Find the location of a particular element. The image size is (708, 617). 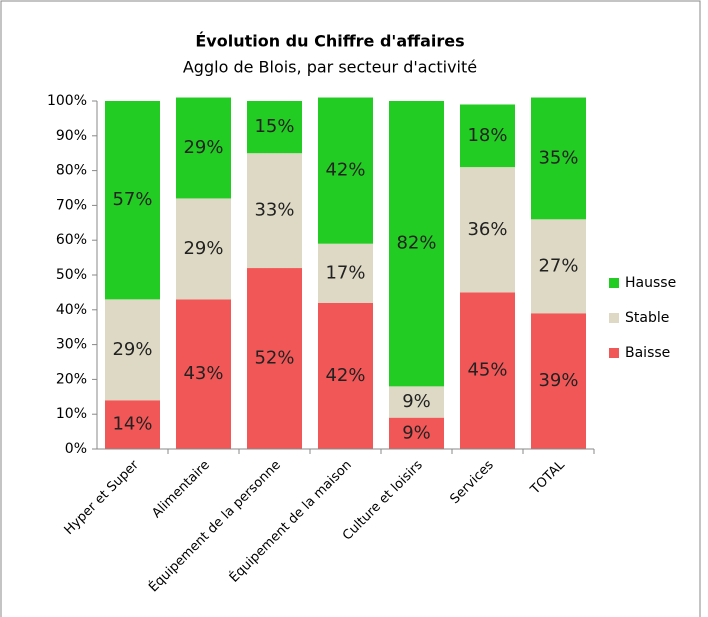

data-label: 36% is located at coordinates (487, 229).